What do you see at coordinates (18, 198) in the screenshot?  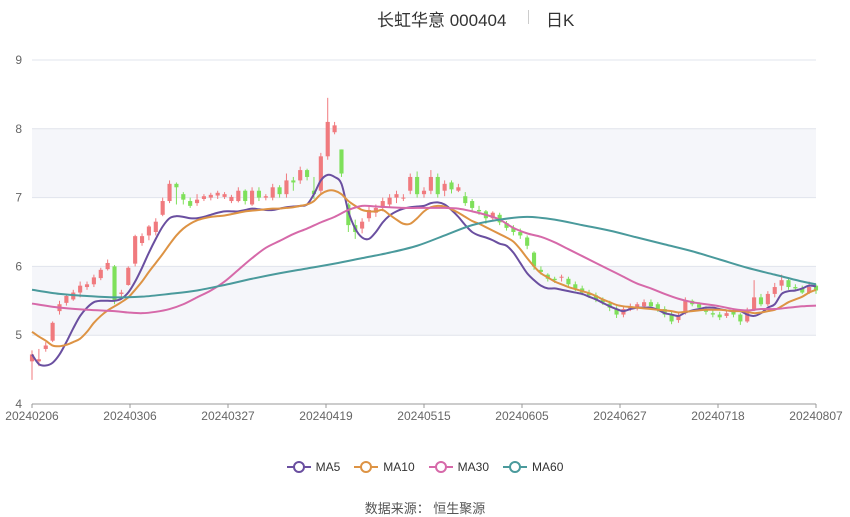 I see `y-tick-label: 7` at bounding box center [18, 198].